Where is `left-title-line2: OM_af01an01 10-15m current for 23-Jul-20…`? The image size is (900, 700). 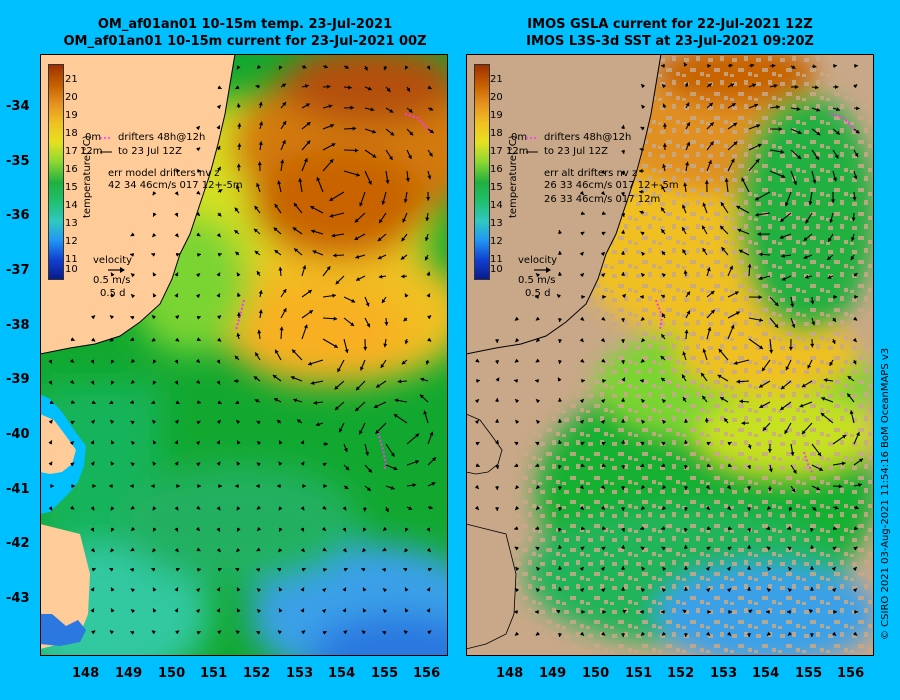
left-title-line2: OM_af01an01 10-15m current for 23-Jul-20… is located at coordinates (245, 41).